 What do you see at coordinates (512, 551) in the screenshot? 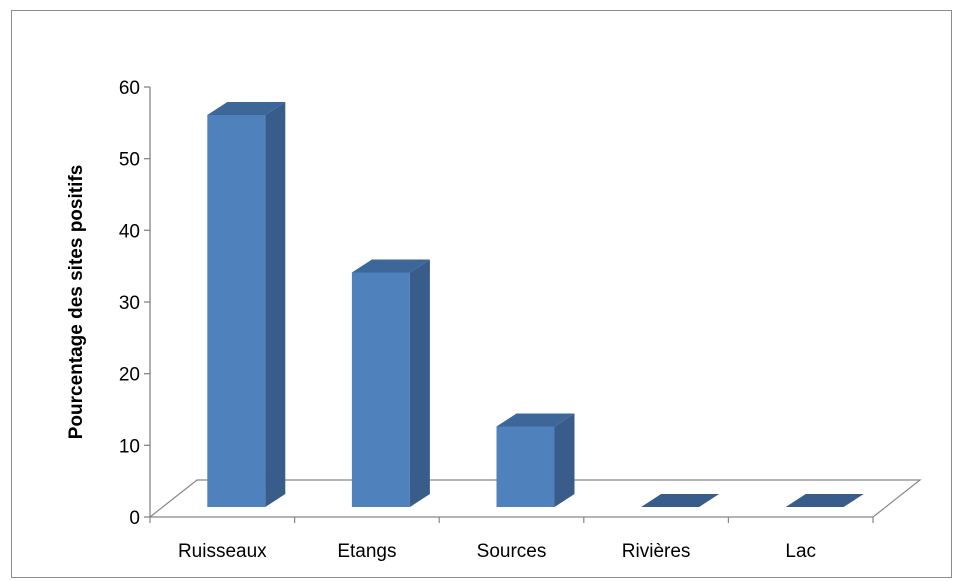
I see `x-category-label: Sources` at bounding box center [512, 551].